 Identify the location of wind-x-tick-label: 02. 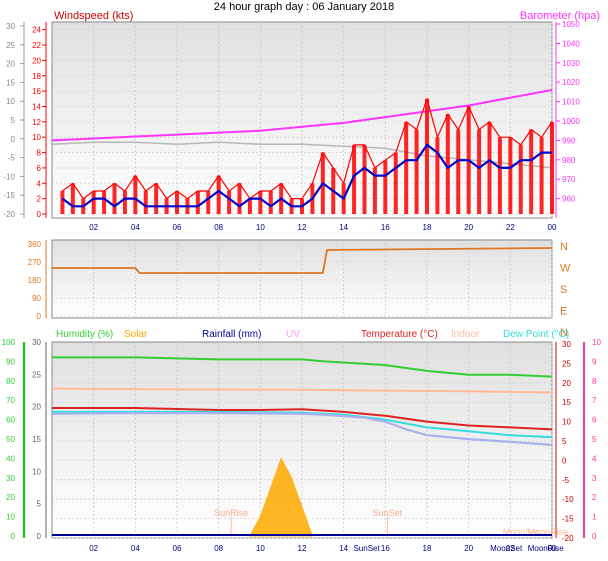
(93, 227).